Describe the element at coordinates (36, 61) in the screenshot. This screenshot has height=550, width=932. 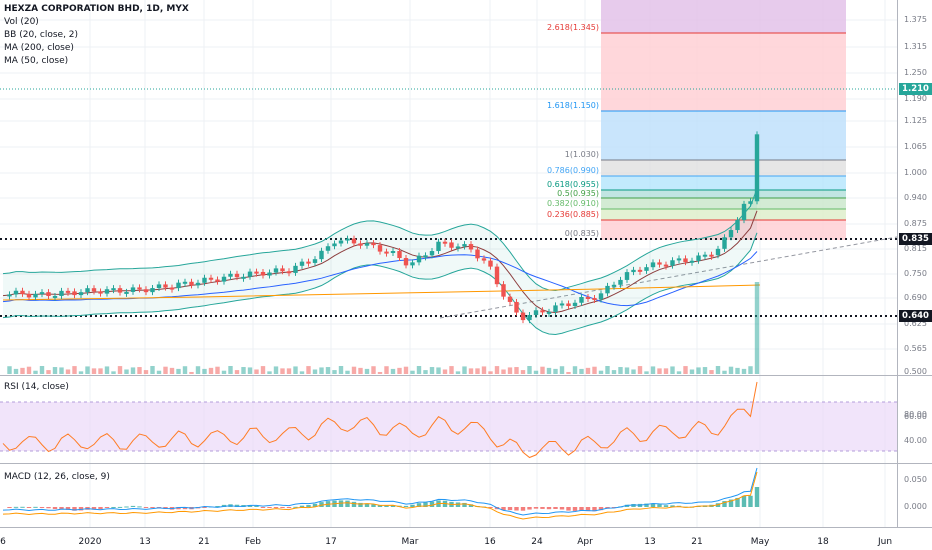
I see `indicator-ma50: MA (50, close)` at that location.